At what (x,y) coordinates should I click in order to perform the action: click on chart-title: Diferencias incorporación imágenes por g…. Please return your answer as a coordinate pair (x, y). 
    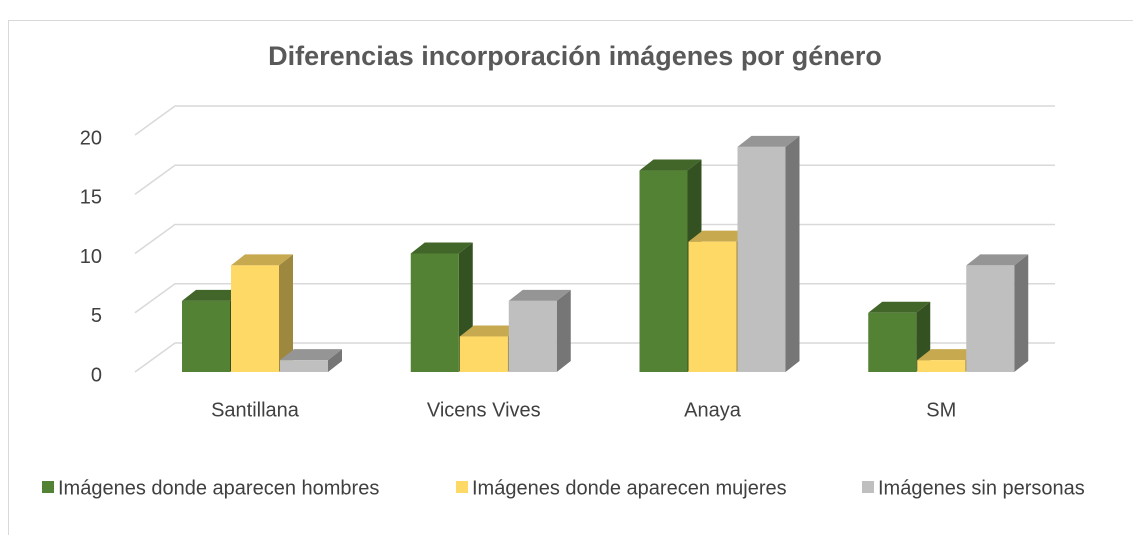
    Looking at the image, I should click on (575, 56).